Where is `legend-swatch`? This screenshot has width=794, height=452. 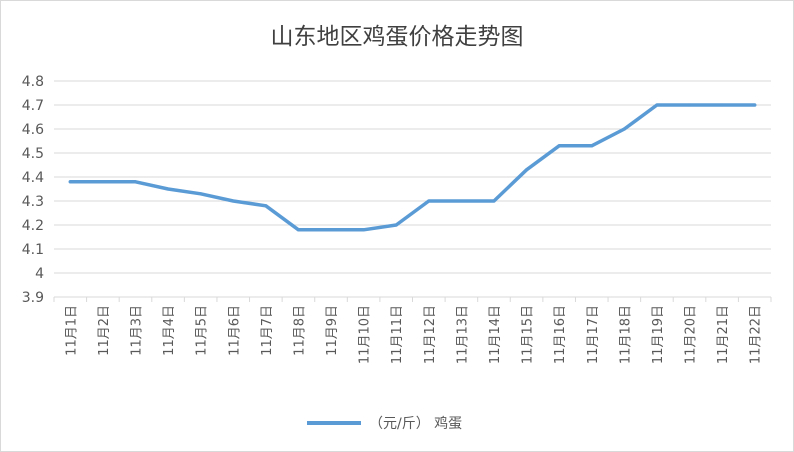 legend-swatch is located at coordinates (334, 423).